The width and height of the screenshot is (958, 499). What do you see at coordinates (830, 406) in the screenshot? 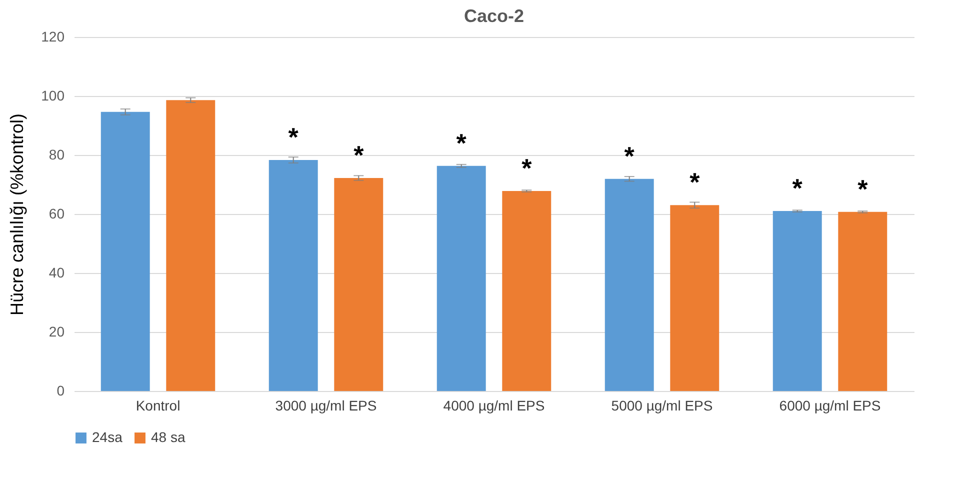
I see `x-tick-label: 6000 µg/ml EPS` at bounding box center [830, 406].